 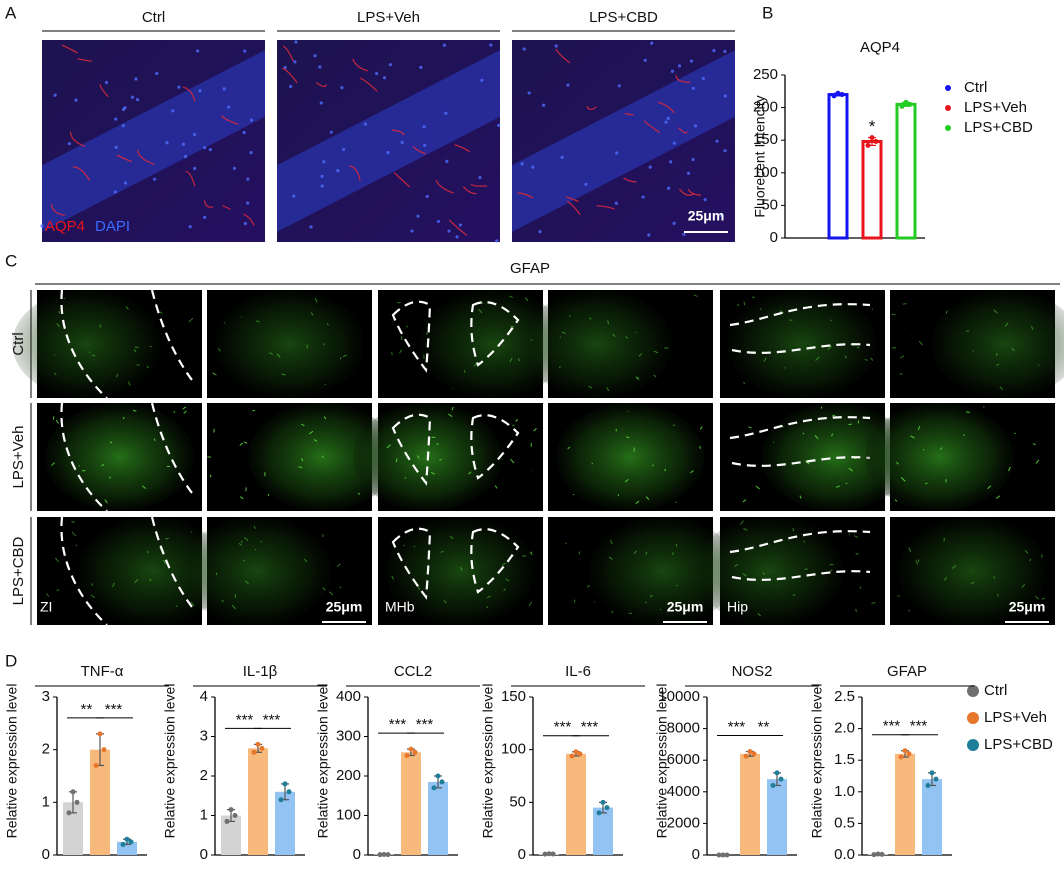 What do you see at coordinates (767, 12) in the screenshot?
I see `panel-label: B` at bounding box center [767, 12].